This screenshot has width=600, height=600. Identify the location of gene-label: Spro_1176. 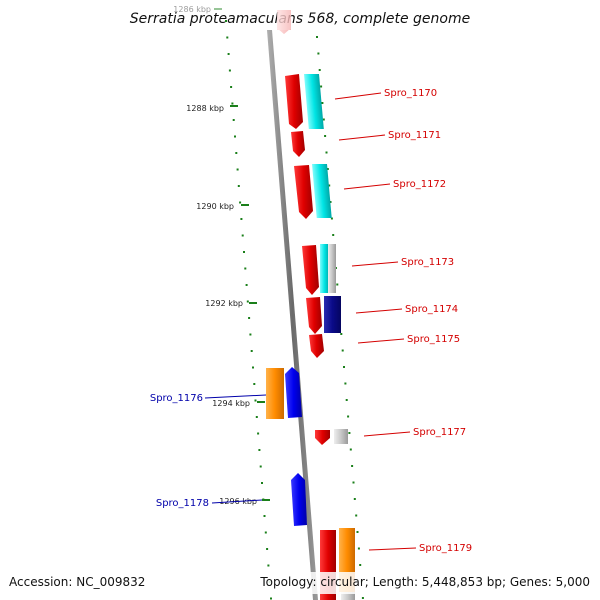
(176, 398).